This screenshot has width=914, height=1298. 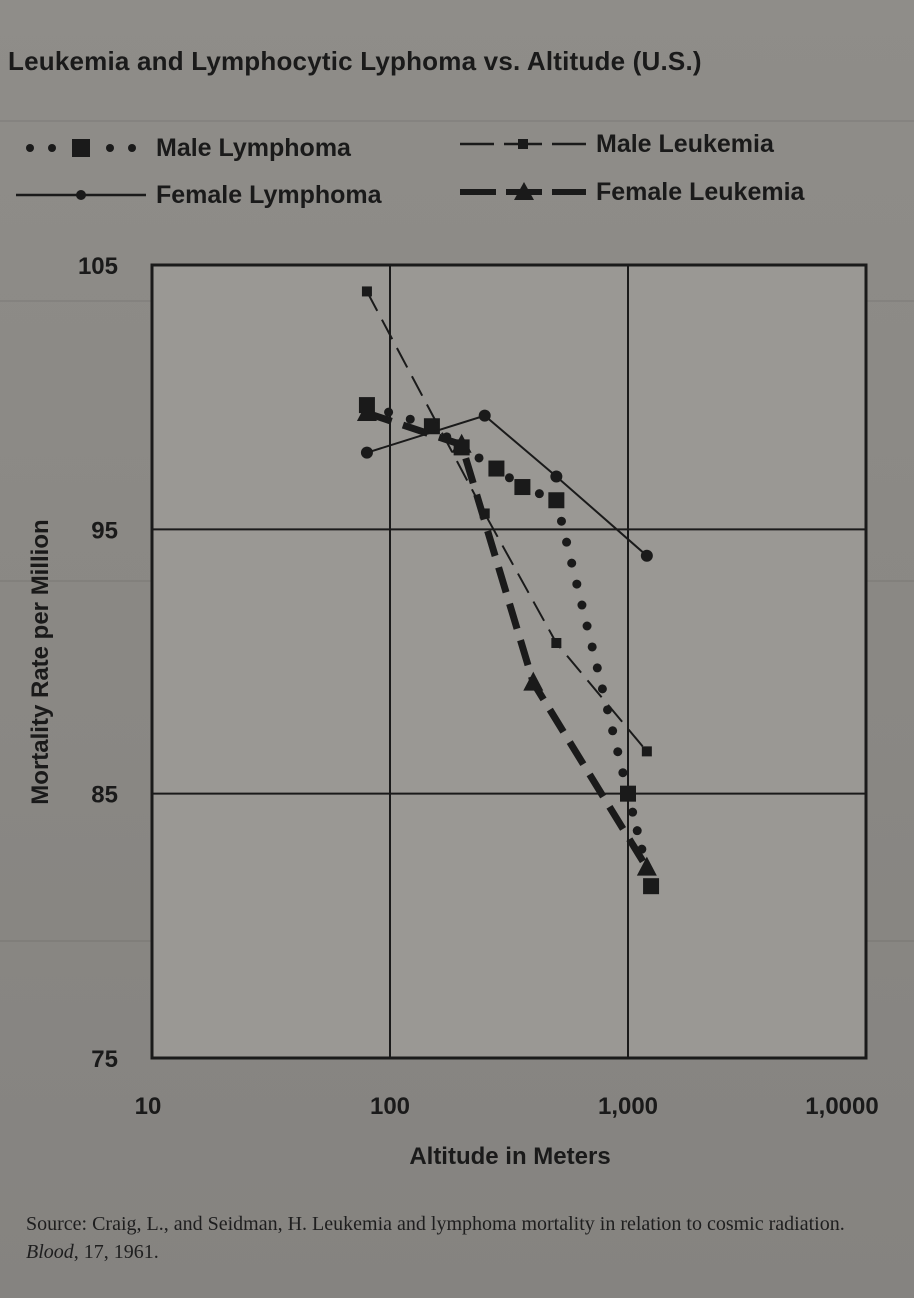 What do you see at coordinates (104, 530) in the screenshot?
I see `y-tick-label: 95` at bounding box center [104, 530].